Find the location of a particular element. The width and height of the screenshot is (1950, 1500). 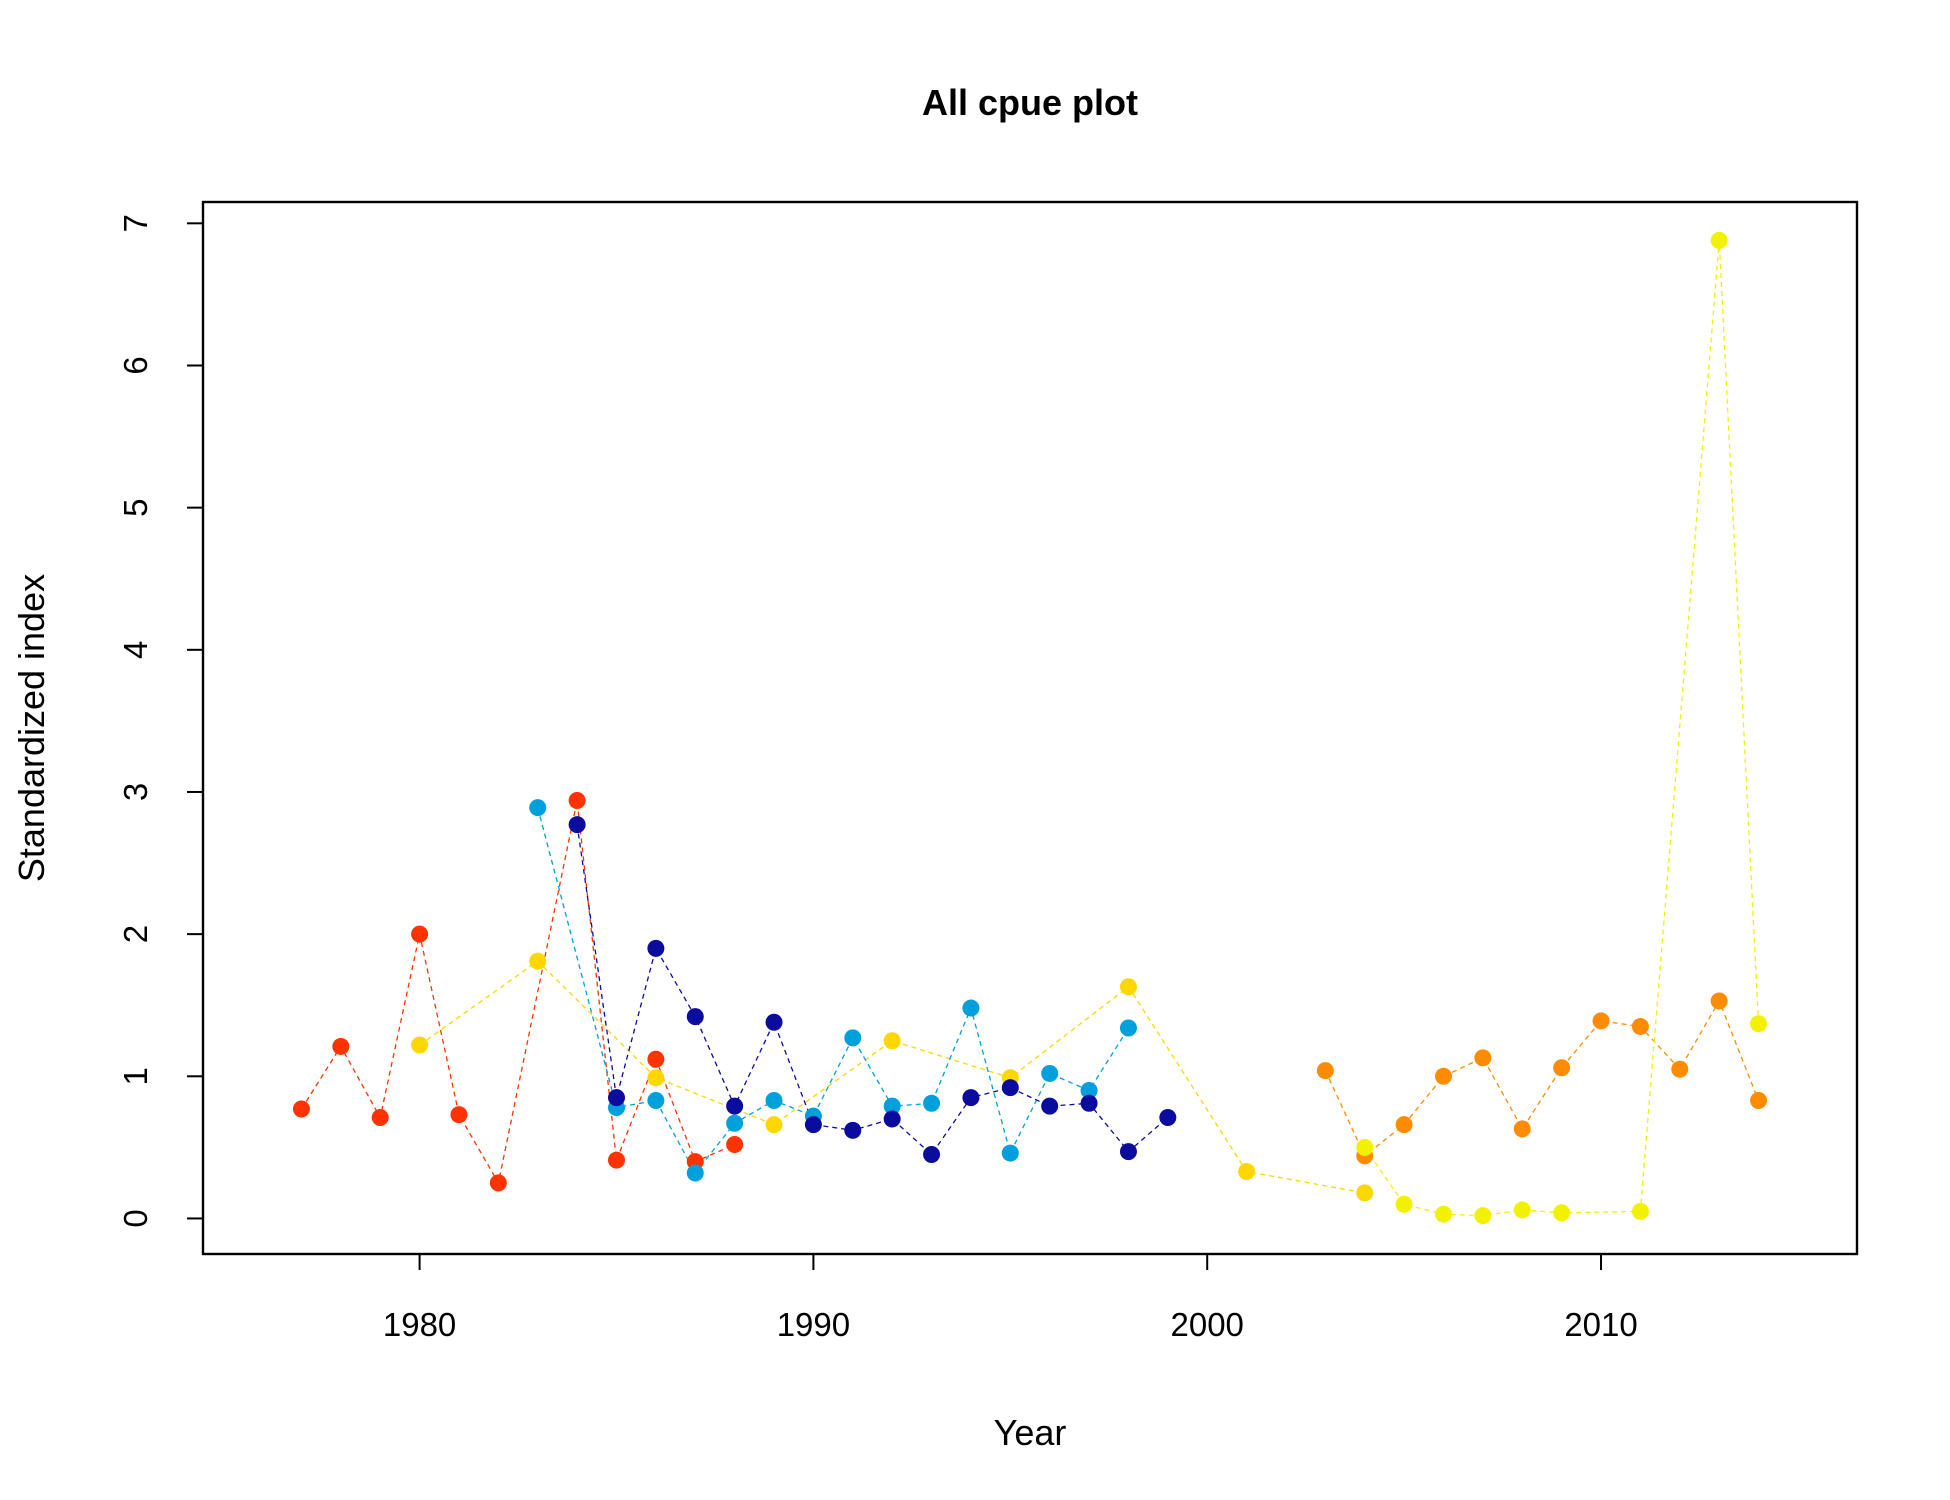

y-tick-label: 2 is located at coordinates (135, 934).